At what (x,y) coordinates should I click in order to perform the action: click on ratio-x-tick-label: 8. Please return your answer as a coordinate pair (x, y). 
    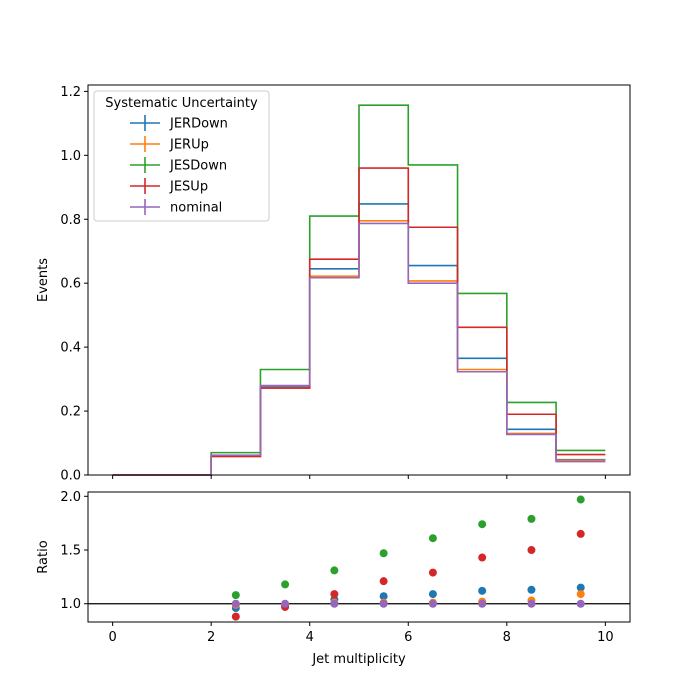
    Looking at the image, I should click on (507, 637).